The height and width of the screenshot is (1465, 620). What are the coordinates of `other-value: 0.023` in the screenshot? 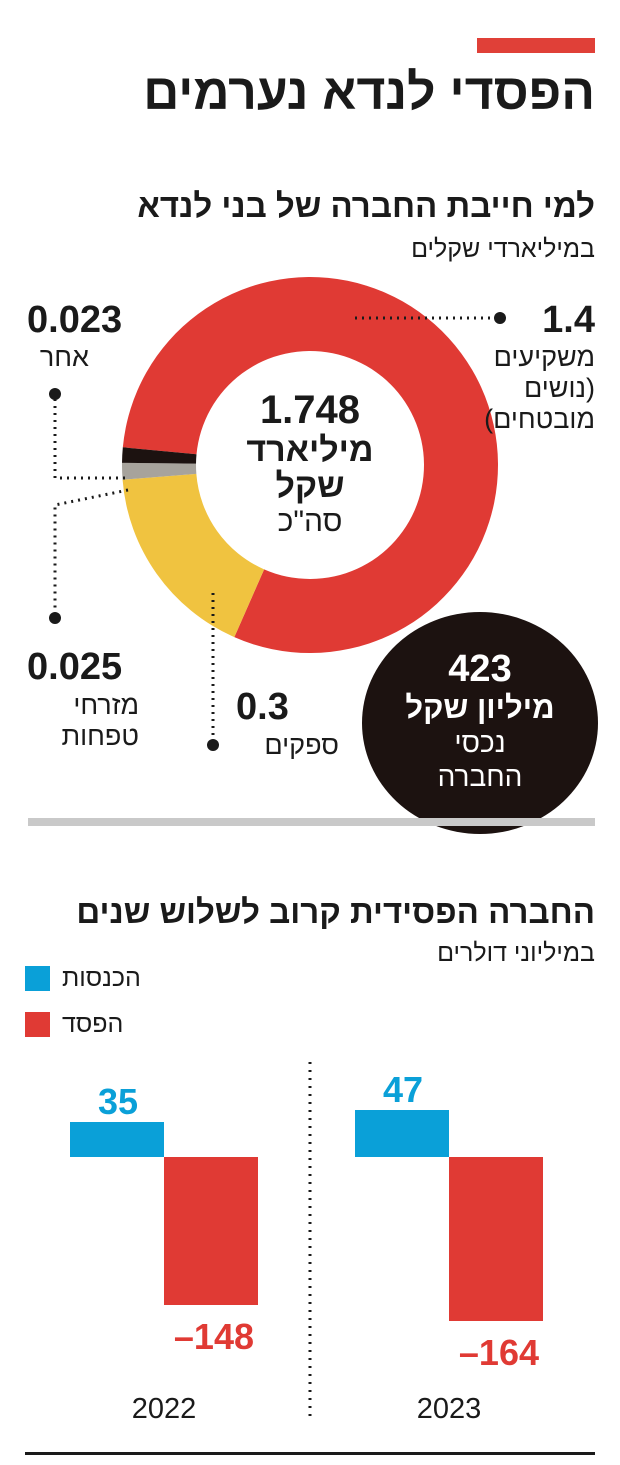 It's located at (75, 320).